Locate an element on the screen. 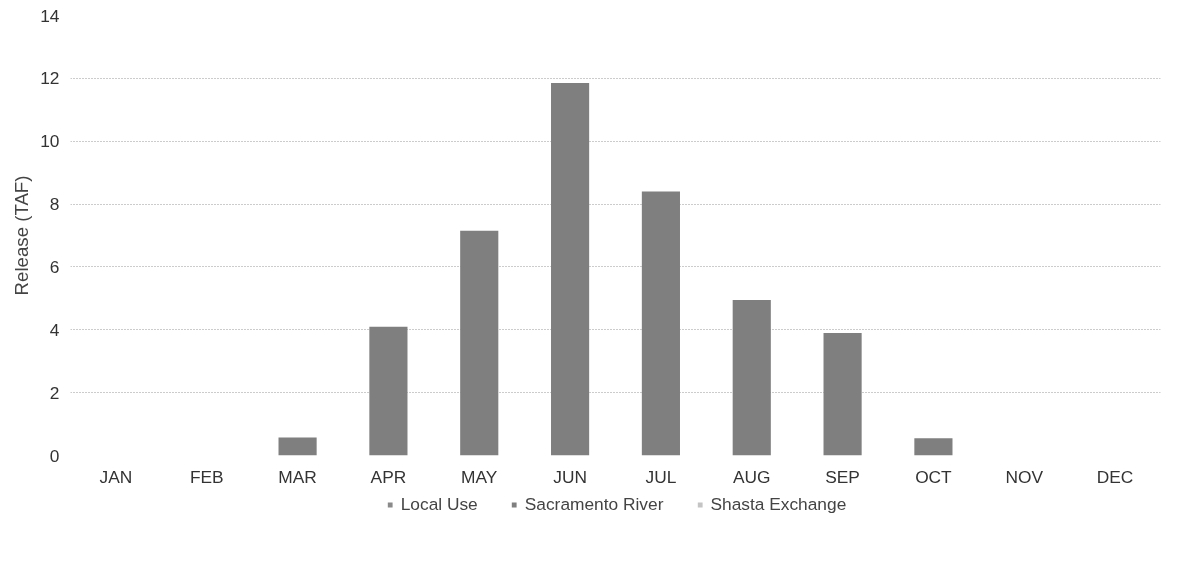 This screenshot has height=564, width=1197. y-tick-label: 0 is located at coordinates (54, 455).